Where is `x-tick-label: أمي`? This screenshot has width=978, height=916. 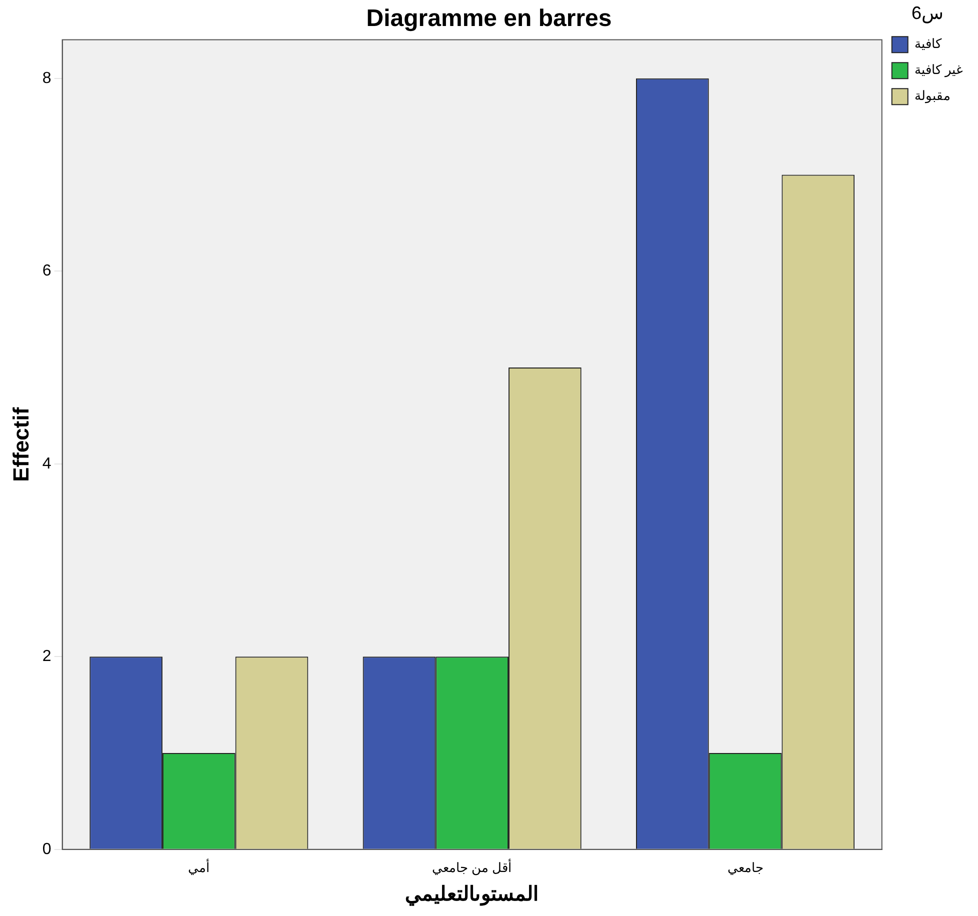
x-tick-label: أمي is located at coordinates (199, 866).